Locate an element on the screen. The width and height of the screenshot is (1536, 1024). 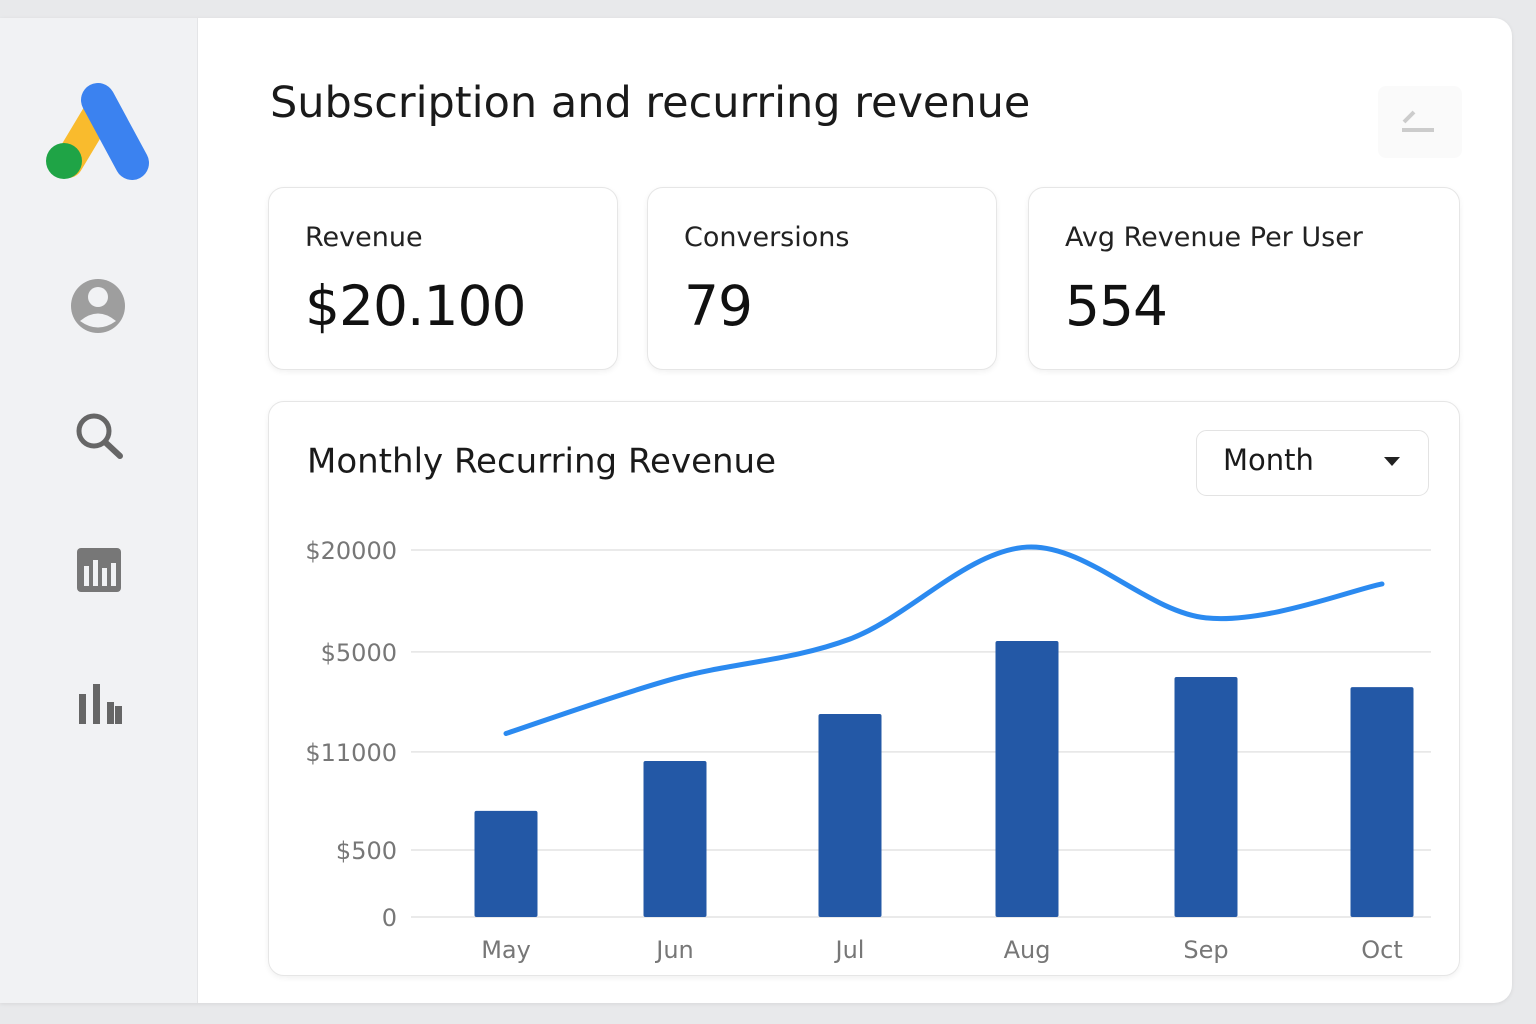
report-icon is located at coordinates (99, 570).